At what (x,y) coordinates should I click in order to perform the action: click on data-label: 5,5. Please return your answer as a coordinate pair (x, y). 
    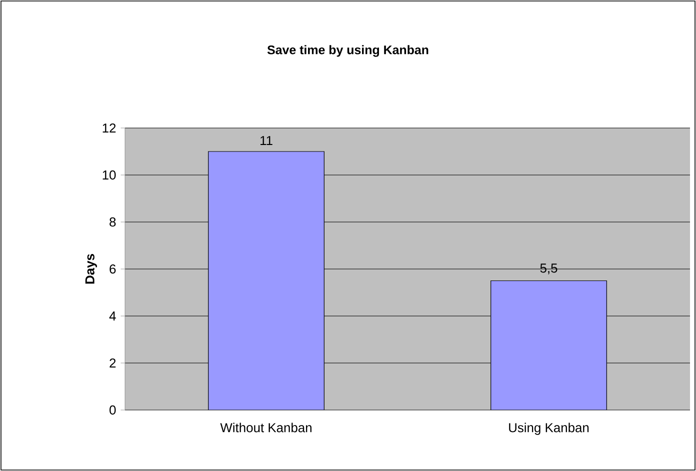
    Looking at the image, I should click on (549, 269).